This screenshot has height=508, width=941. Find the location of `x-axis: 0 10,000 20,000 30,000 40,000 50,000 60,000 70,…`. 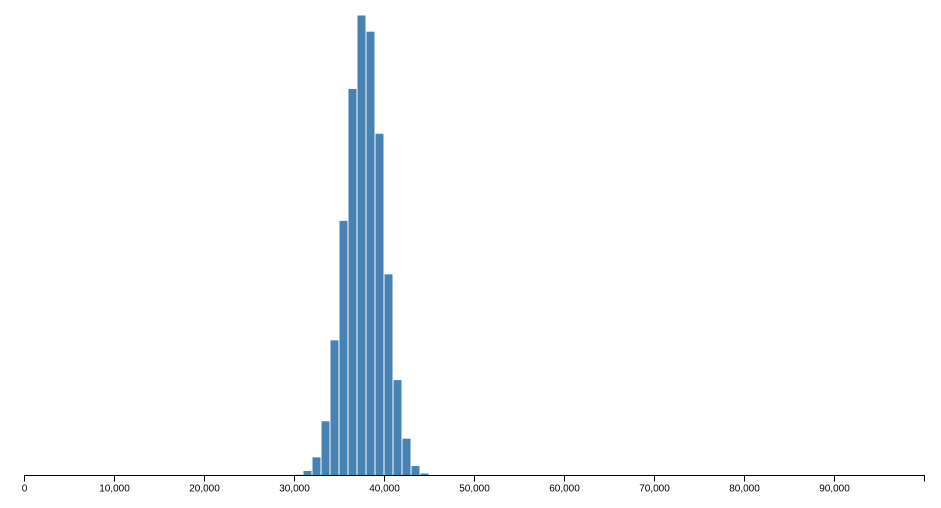

x-axis: 0 10,000 20,000 30,000 40,000 50,000 60,000 70,… is located at coordinates (473, 485).